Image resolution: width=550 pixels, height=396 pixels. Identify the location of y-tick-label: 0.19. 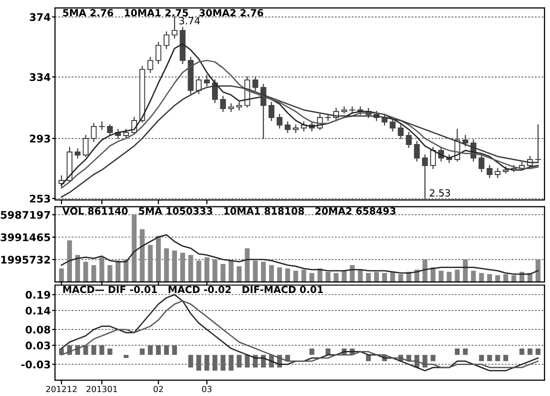
(38, 294).